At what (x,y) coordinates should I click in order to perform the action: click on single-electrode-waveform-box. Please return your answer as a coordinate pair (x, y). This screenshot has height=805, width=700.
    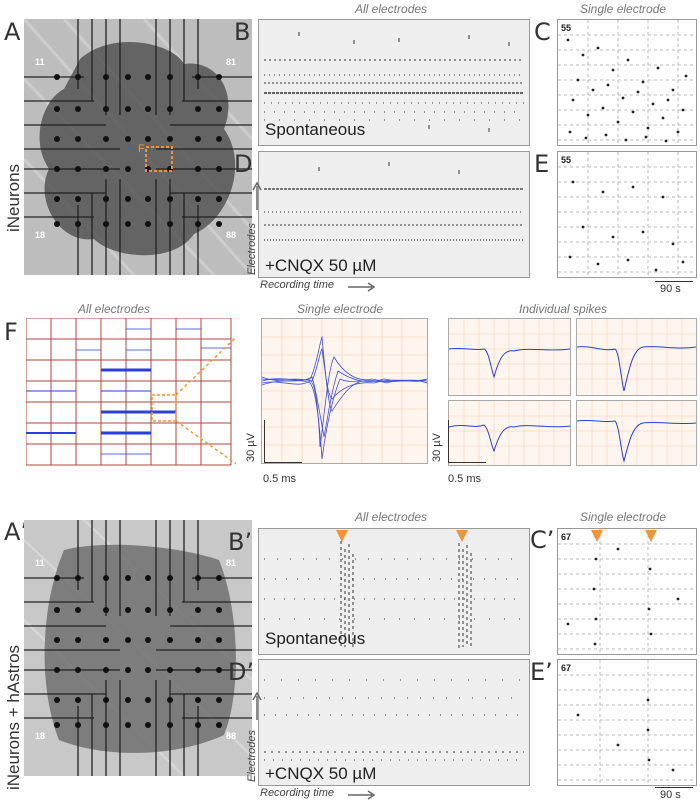
    Looking at the image, I should click on (344, 391).